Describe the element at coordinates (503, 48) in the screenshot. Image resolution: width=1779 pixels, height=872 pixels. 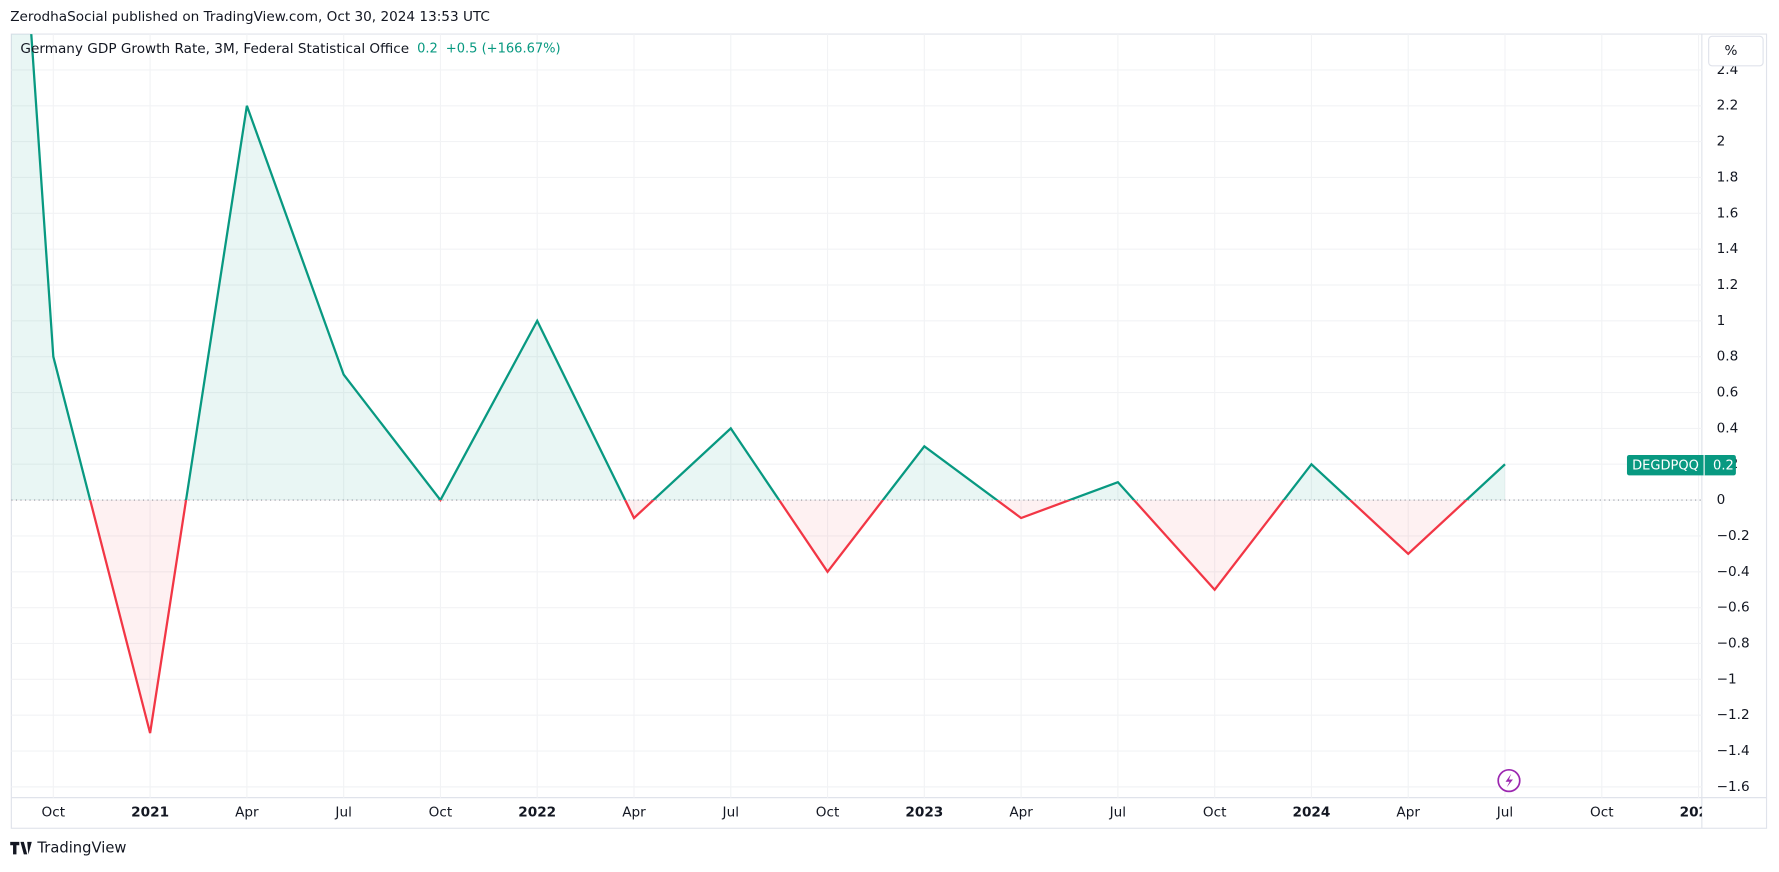
I see `legend-change: +0.5 (+166.67%)` at that location.